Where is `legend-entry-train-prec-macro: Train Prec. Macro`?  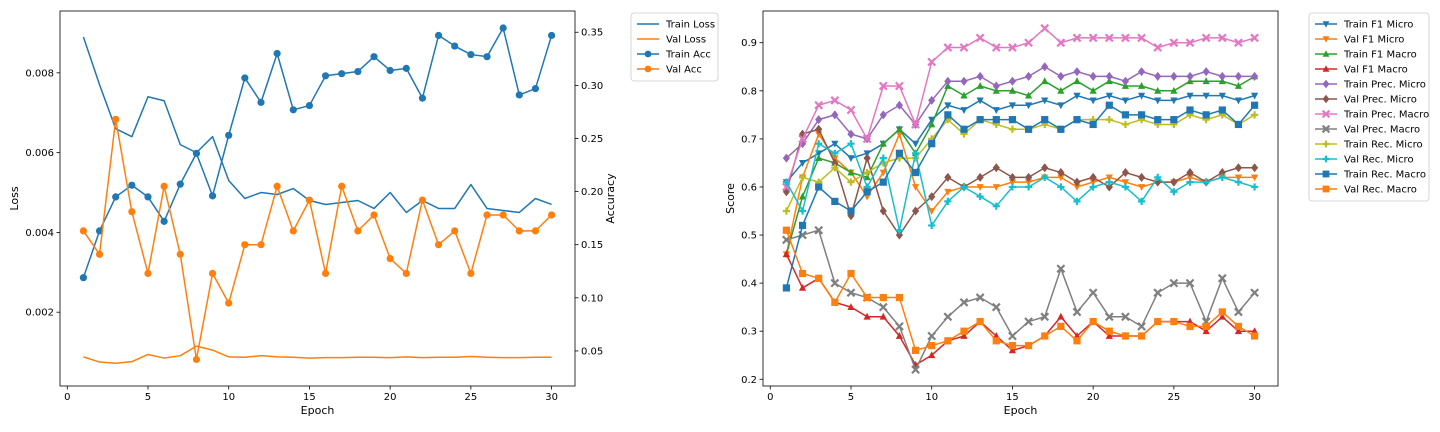 legend-entry-train-prec-macro: Train Prec. Macro is located at coordinates (1372, 115).